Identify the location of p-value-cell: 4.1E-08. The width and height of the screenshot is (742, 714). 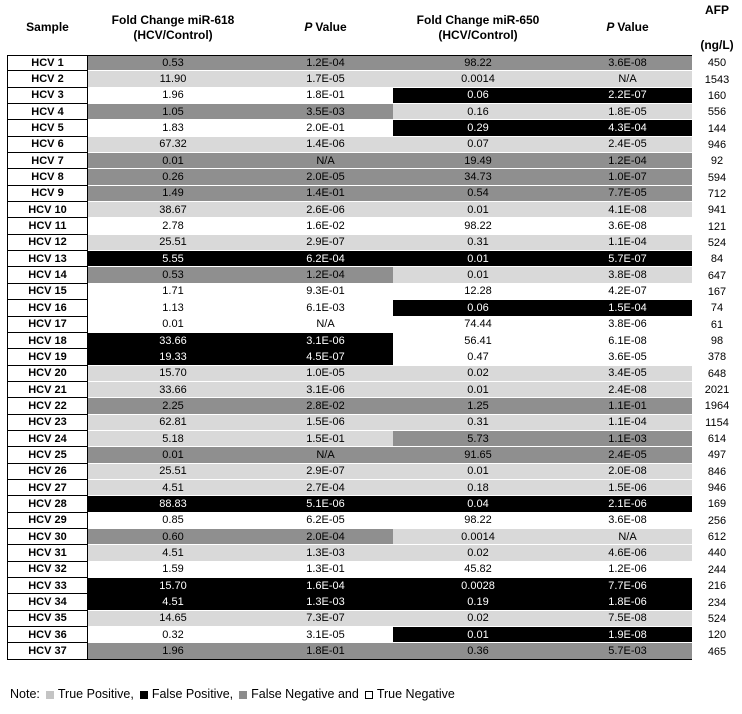
(627, 210).